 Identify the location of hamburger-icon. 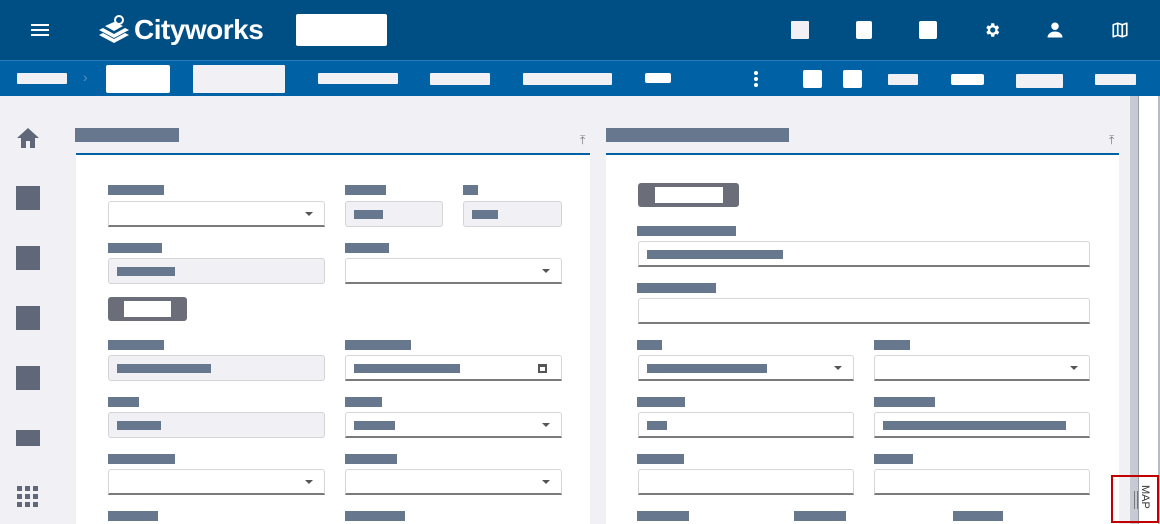
(40, 30).